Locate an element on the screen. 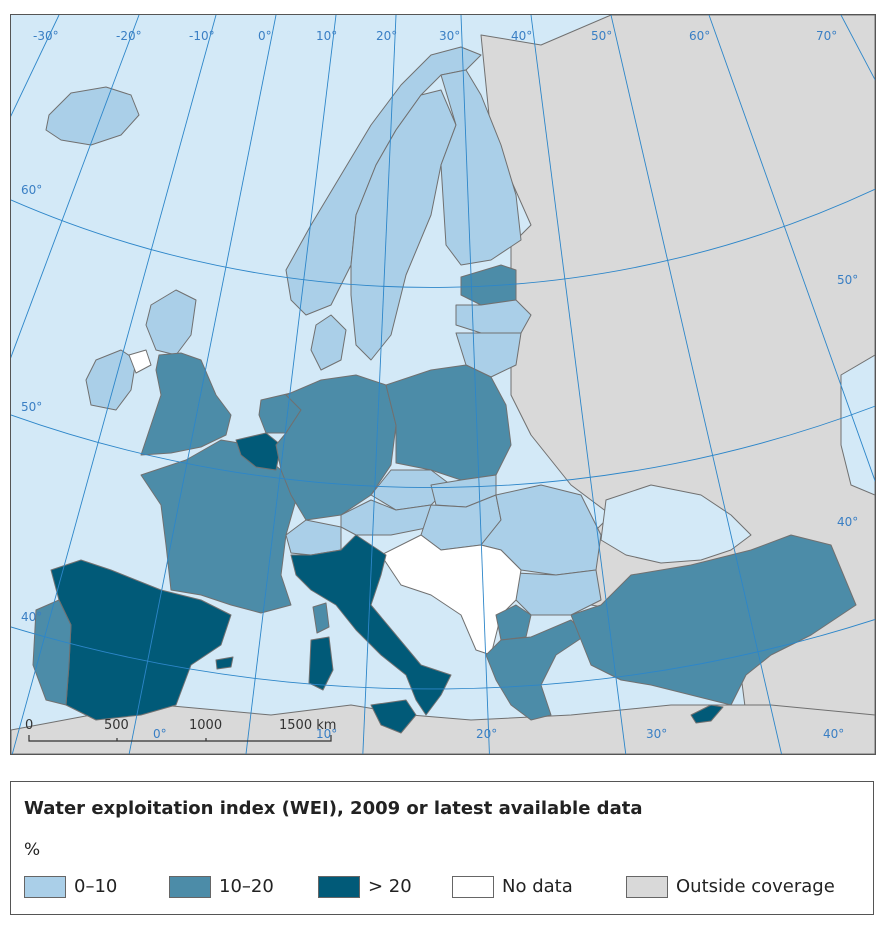 The height and width of the screenshot is (925, 887). longitude-label: 10° is located at coordinates (327, 36).